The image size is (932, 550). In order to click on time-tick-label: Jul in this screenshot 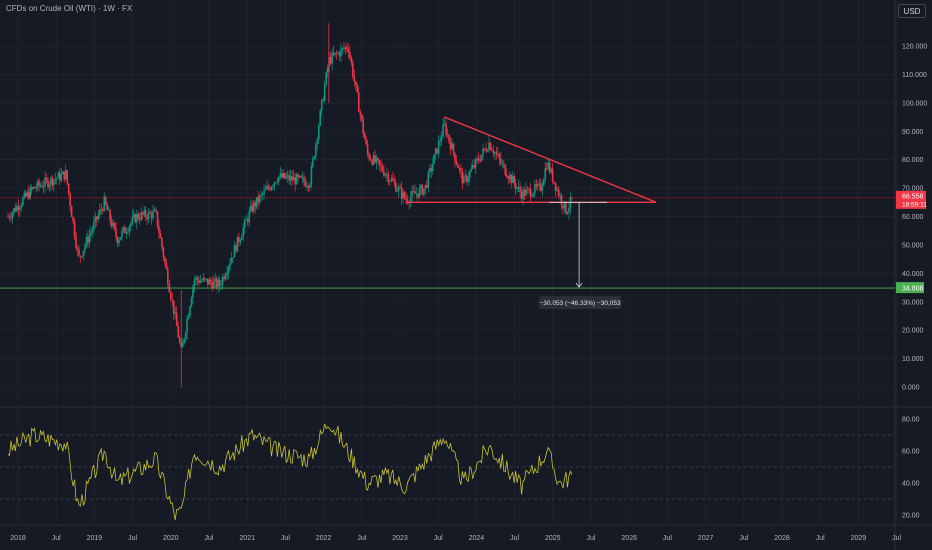, I will do `click(132, 538)`.